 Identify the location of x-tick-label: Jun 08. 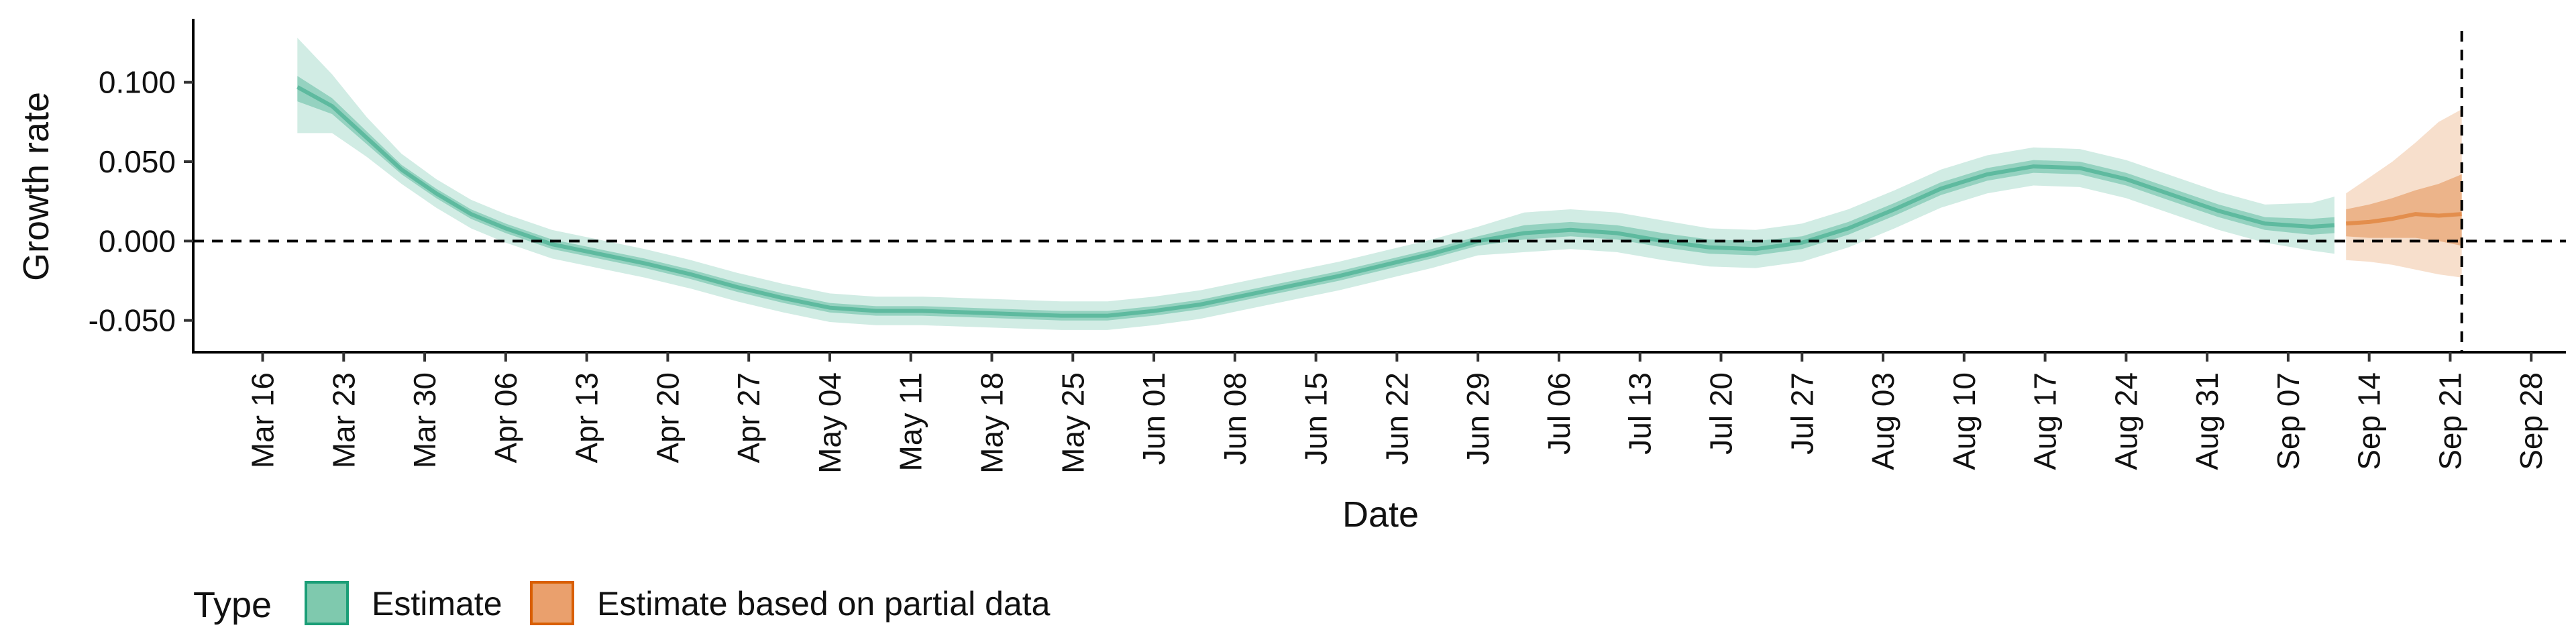
(1235, 418).